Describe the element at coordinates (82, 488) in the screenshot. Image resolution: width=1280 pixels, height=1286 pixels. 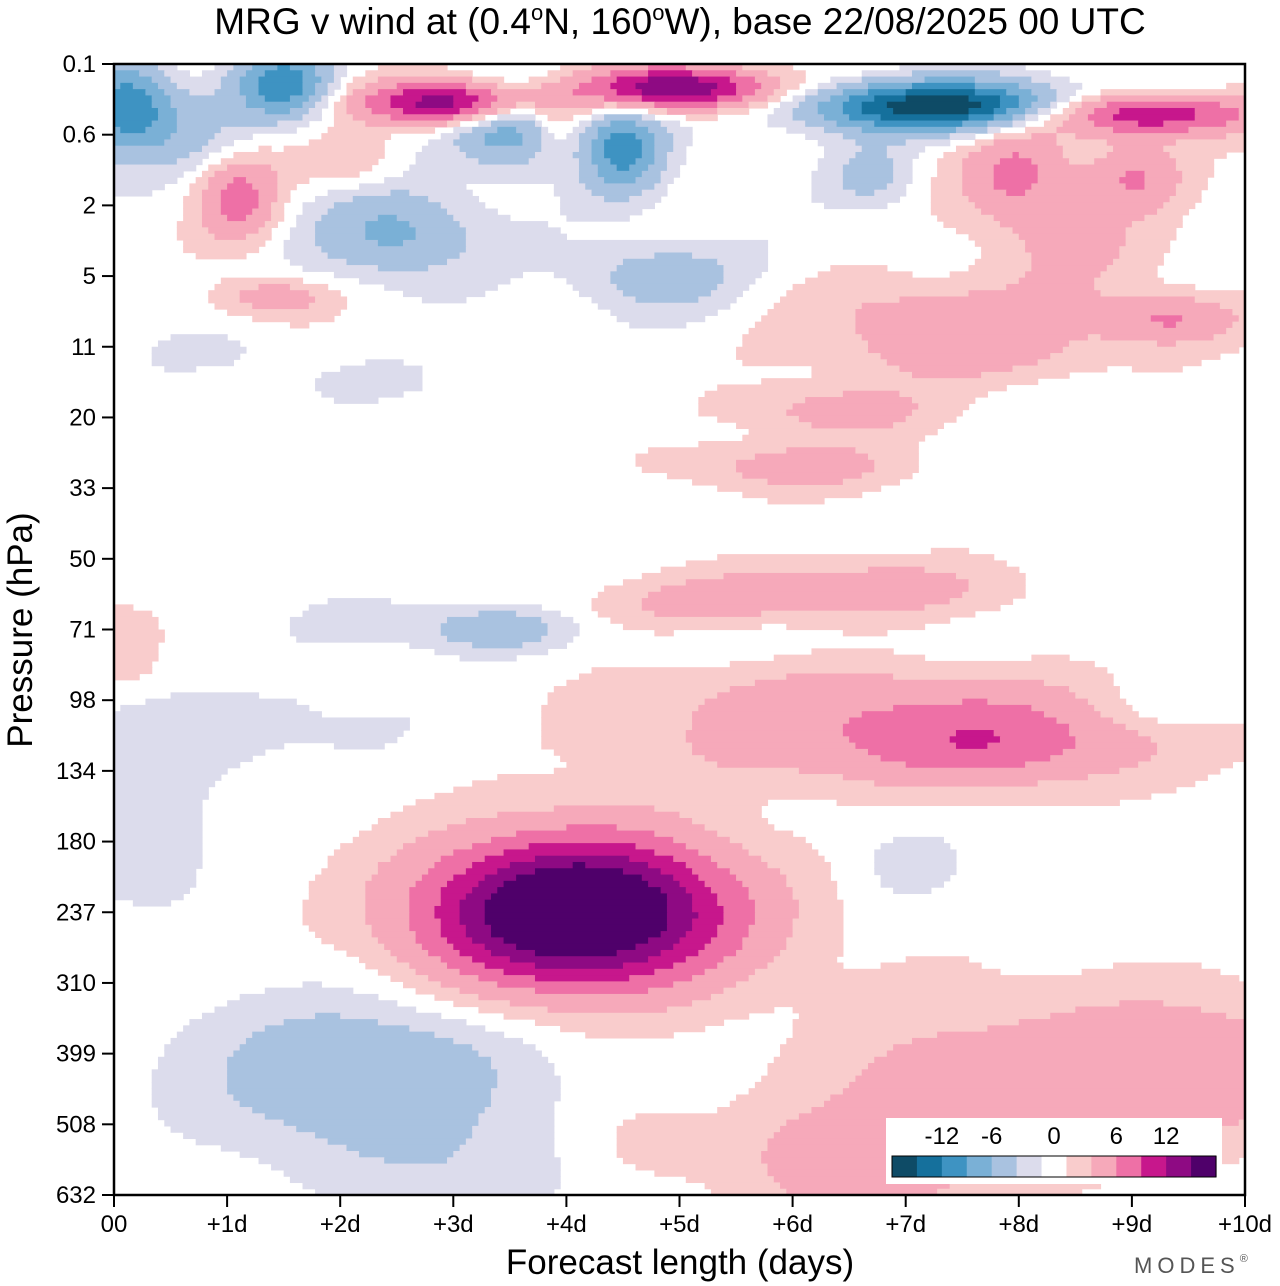
I see `y-tick-label: 33` at that location.